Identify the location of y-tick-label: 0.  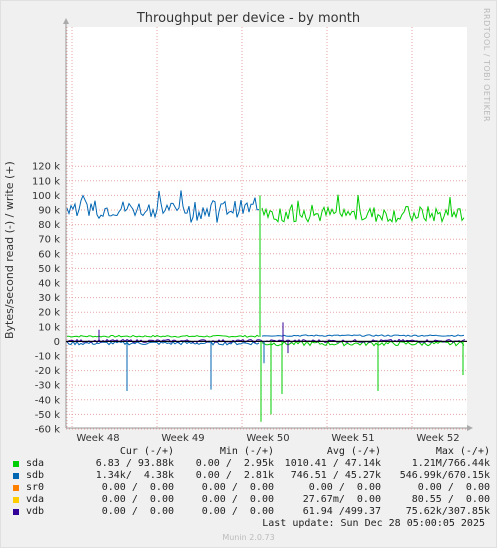
(57, 342).